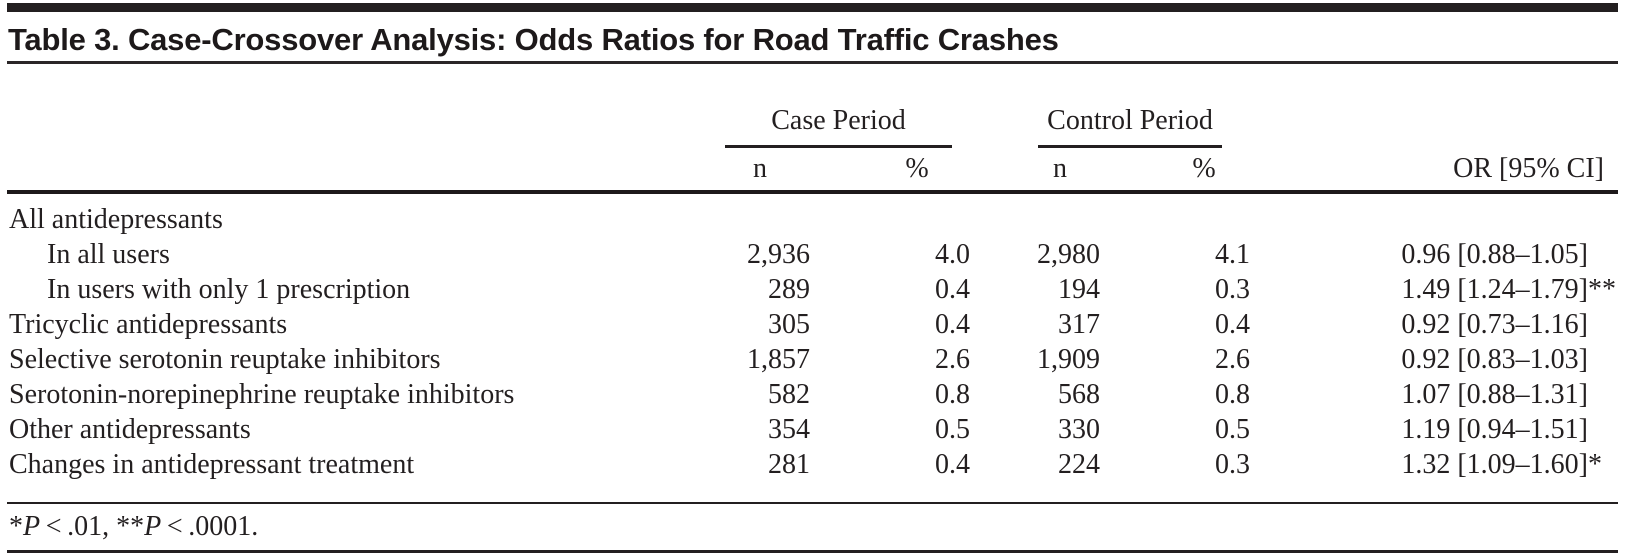  Describe the element at coordinates (1233, 254) in the screenshot. I see `control-pct-value: 4.1` at that location.